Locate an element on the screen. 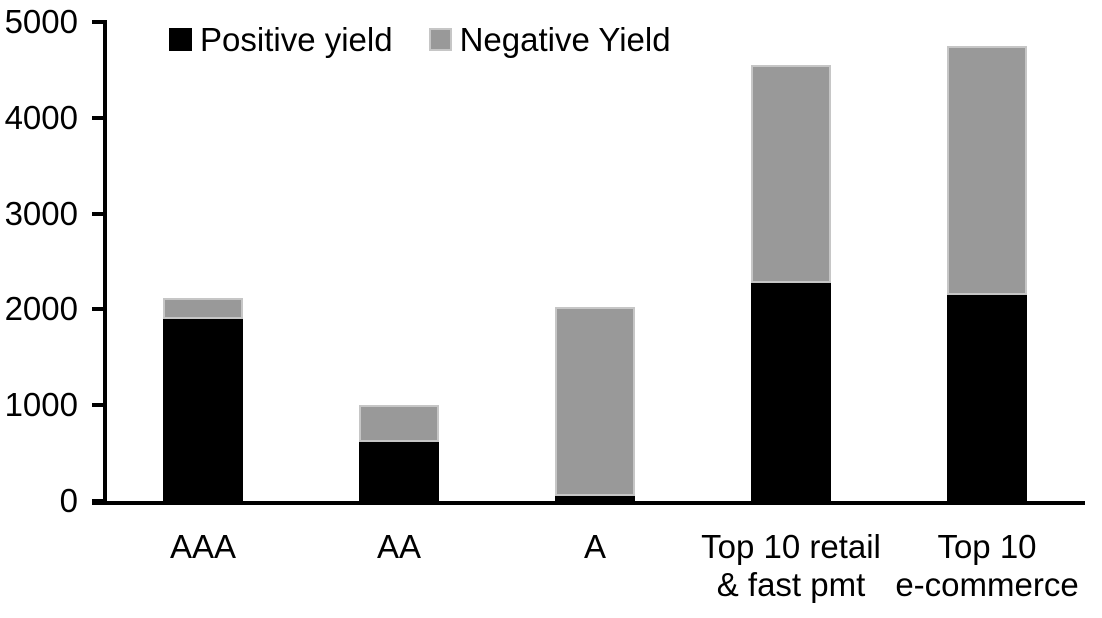 The width and height of the screenshot is (1102, 618). legend: Positive yield Negative Yield is located at coordinates (420, 39).